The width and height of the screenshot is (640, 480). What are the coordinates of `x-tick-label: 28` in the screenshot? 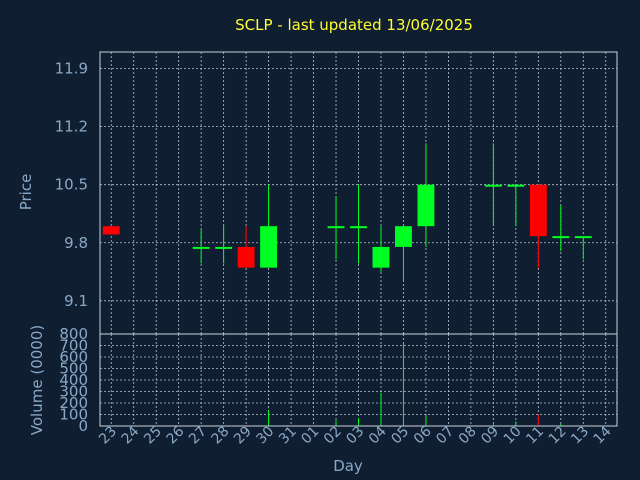 It's located at (221, 436).